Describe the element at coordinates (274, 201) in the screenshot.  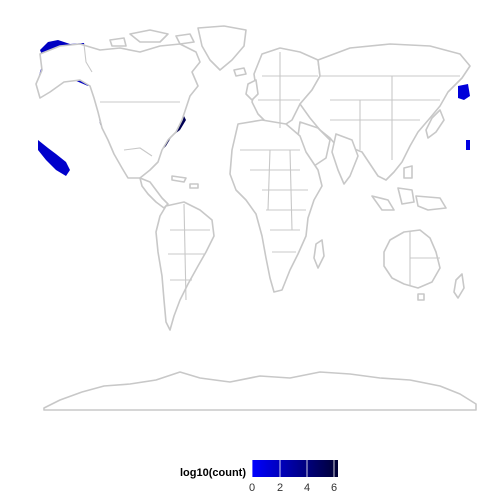
I see `africa-borders` at that location.